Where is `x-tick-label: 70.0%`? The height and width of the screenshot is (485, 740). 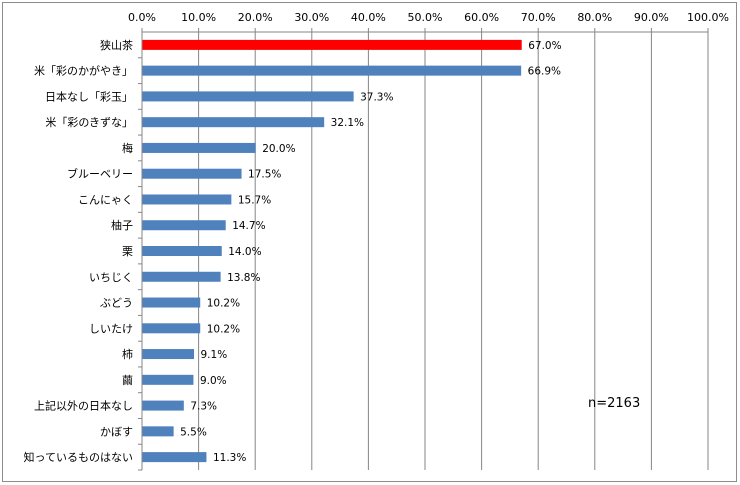
x-tick-label: 70.0% is located at coordinates (538, 17).